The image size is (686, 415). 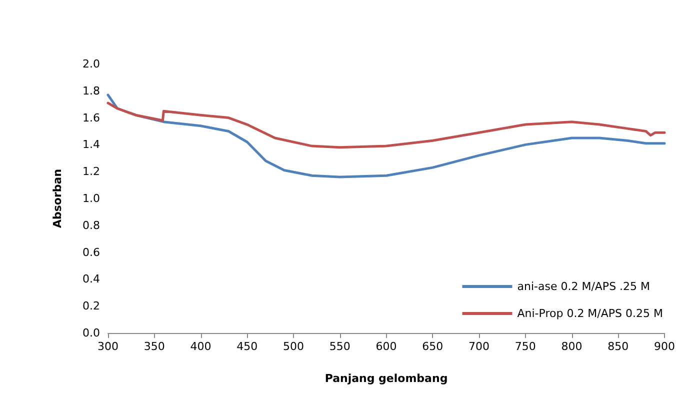 What do you see at coordinates (91, 145) in the screenshot?
I see `y-tick-label: 1.4` at bounding box center [91, 145].